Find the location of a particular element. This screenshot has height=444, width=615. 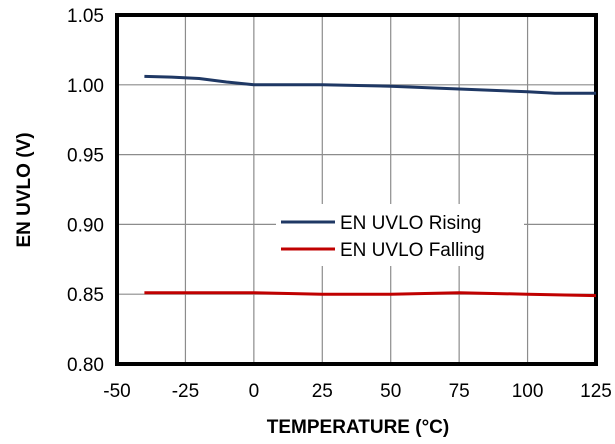

legend-label-rising: EN UVLO Rising is located at coordinates (411, 223).